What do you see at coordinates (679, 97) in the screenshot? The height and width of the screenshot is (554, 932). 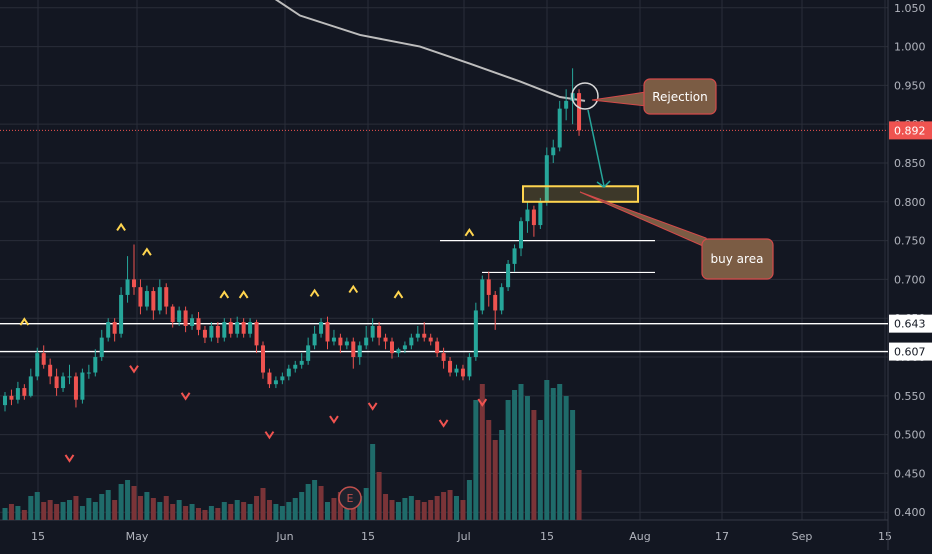 I see `rejection-callout-label: Rejection` at bounding box center [679, 97].